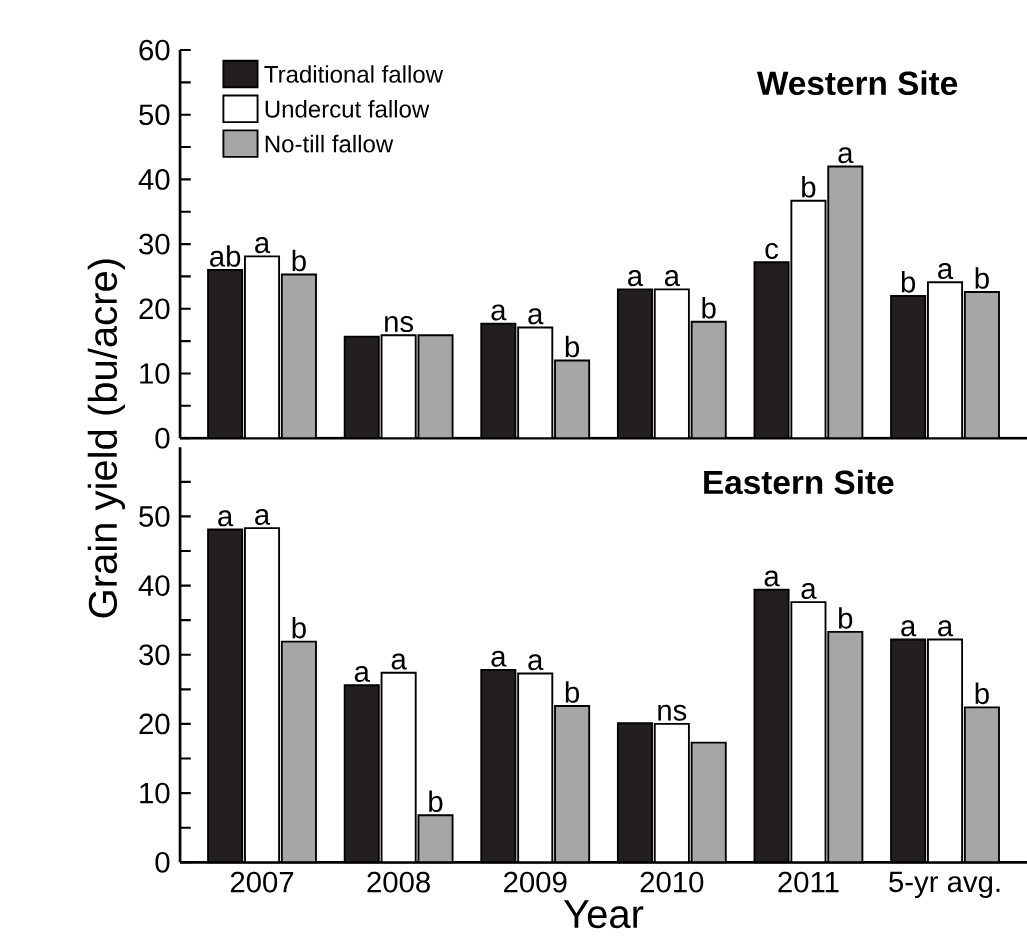  Describe the element at coordinates (329, 143) in the screenshot. I see `legend-label: No-till fallow` at that location.